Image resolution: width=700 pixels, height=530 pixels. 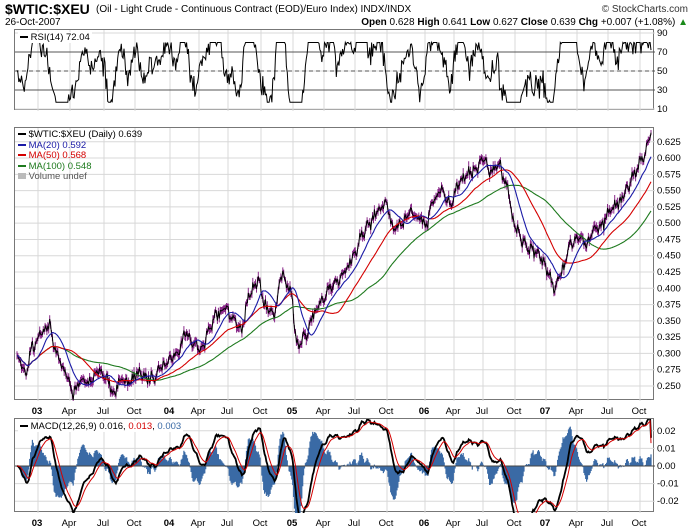 What do you see at coordinates (669, 239) in the screenshot?
I see `y-tick-label: 0.475` at bounding box center [669, 239].